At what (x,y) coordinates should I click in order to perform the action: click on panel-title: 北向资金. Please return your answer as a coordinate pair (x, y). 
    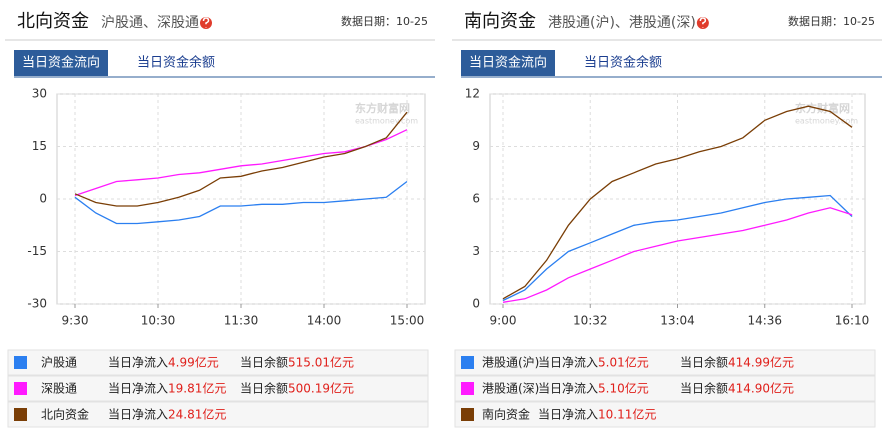
    Looking at the image, I should click on (53, 21).